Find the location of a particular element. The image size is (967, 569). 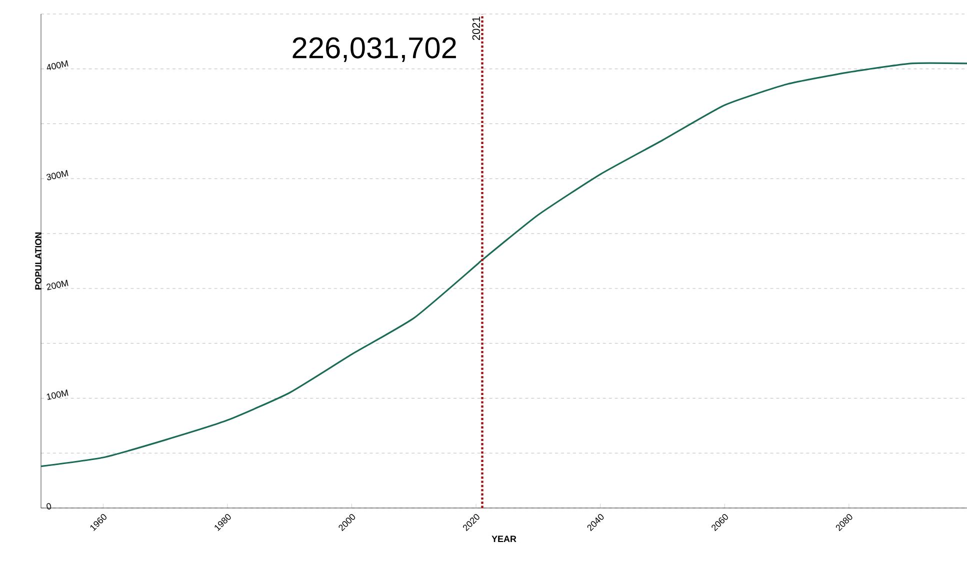

annotation: 226,031,702 is located at coordinates (374, 49).